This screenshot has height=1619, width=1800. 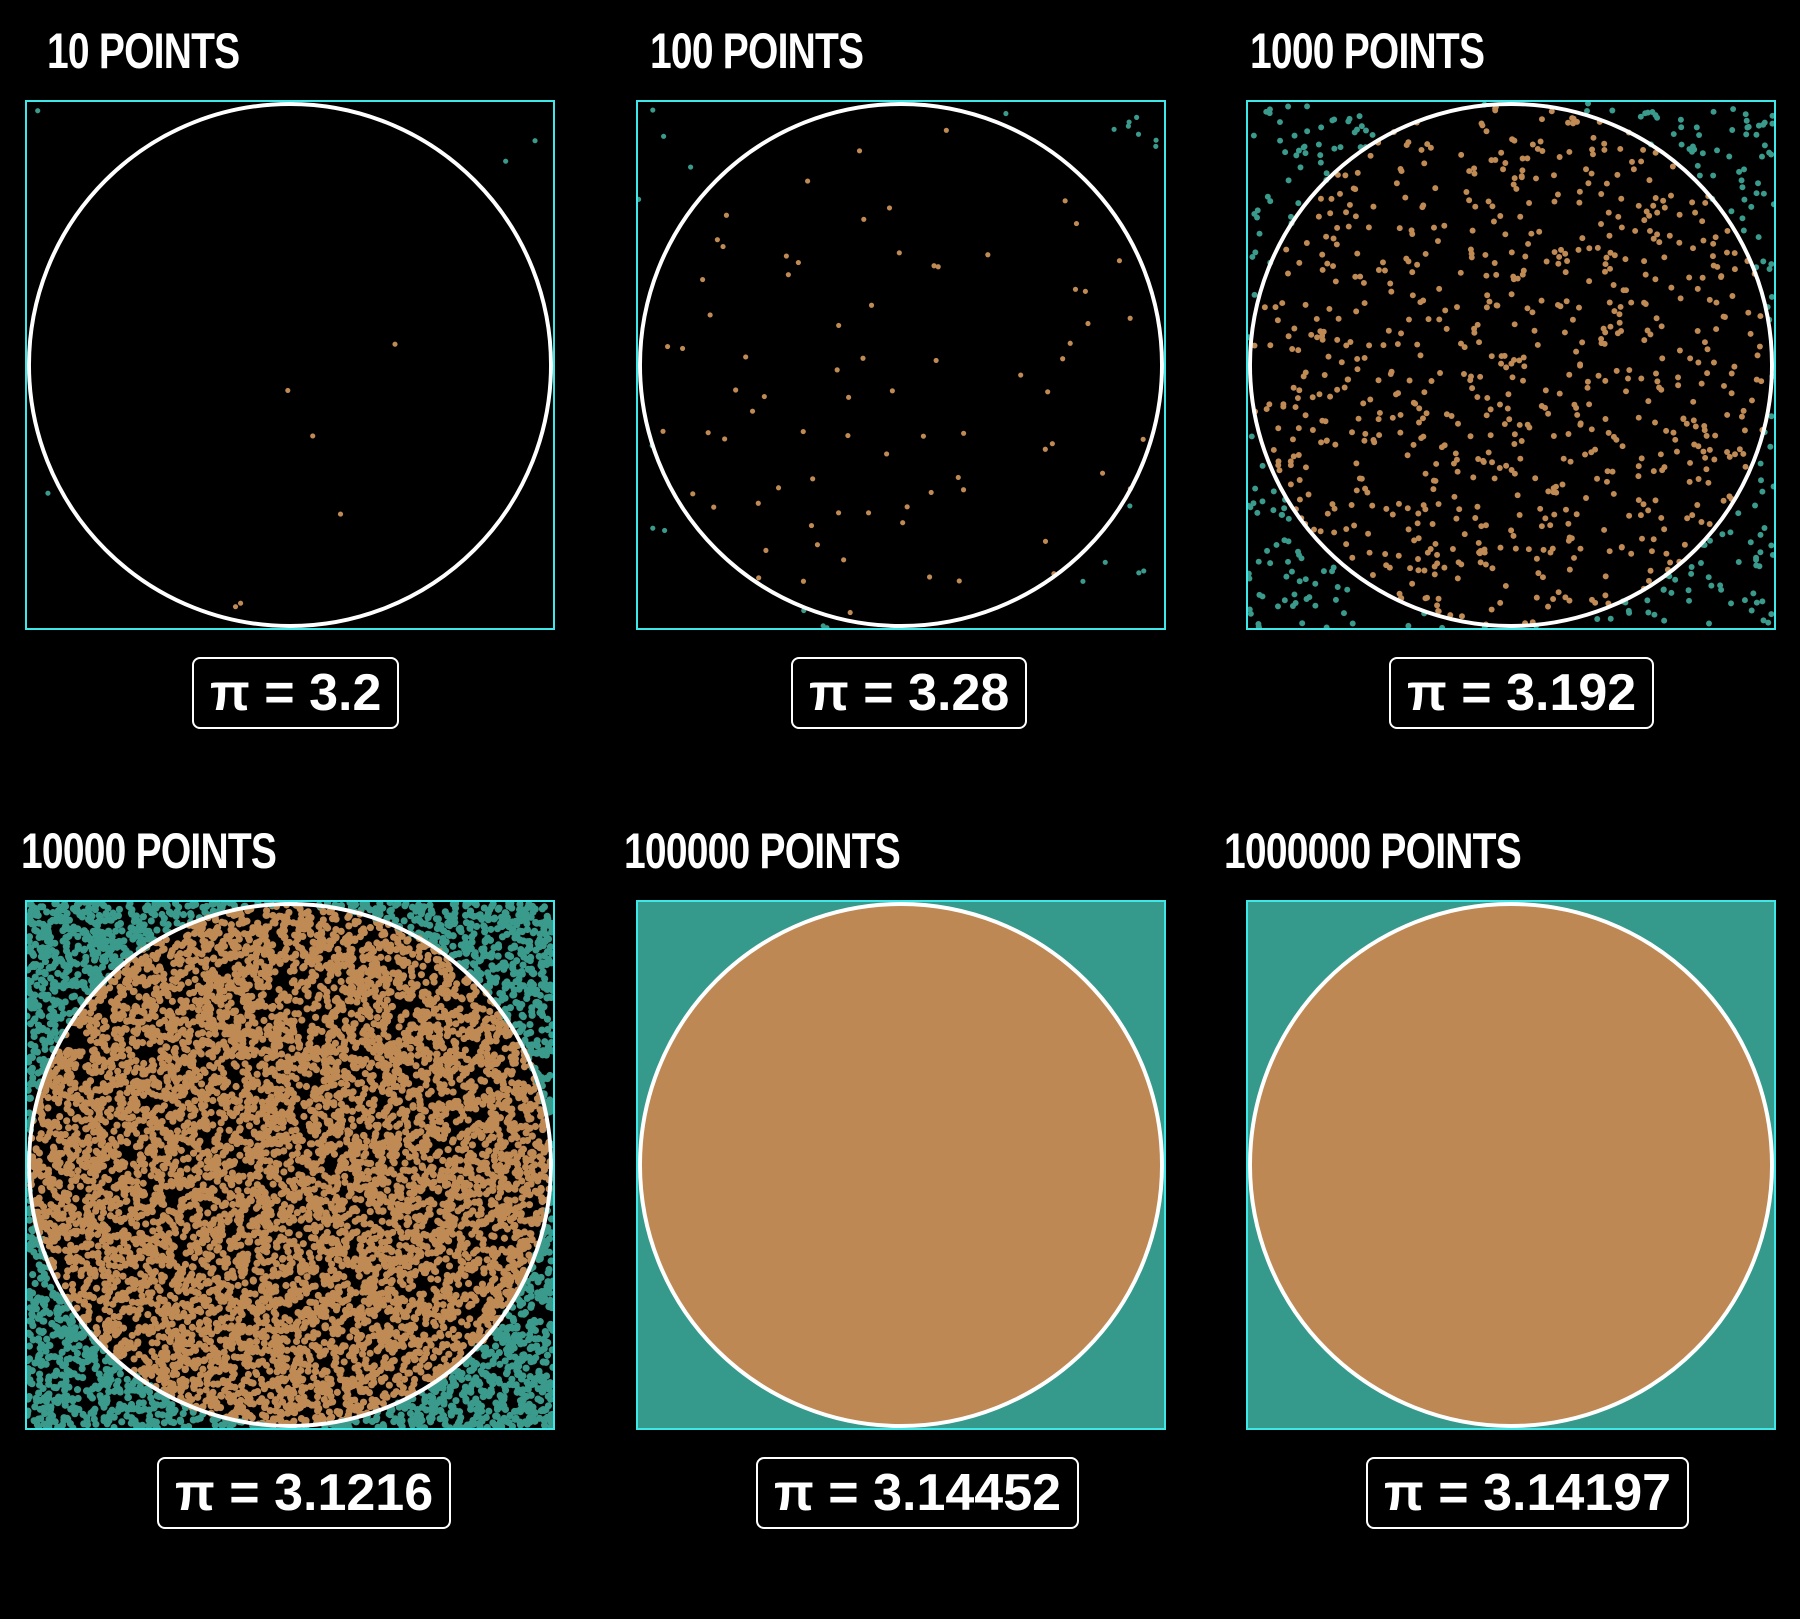 I want to click on panel-title: 10 POINTS, so click(x=143, y=51).